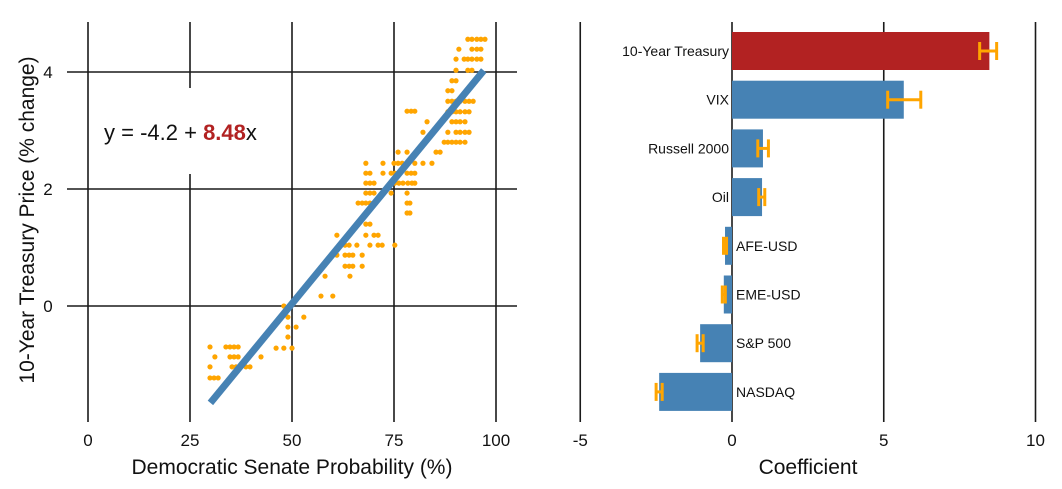 The height and width of the screenshot is (489, 1062). What do you see at coordinates (768, 295) in the screenshot?
I see `bar-category-label: EME-USD` at bounding box center [768, 295].